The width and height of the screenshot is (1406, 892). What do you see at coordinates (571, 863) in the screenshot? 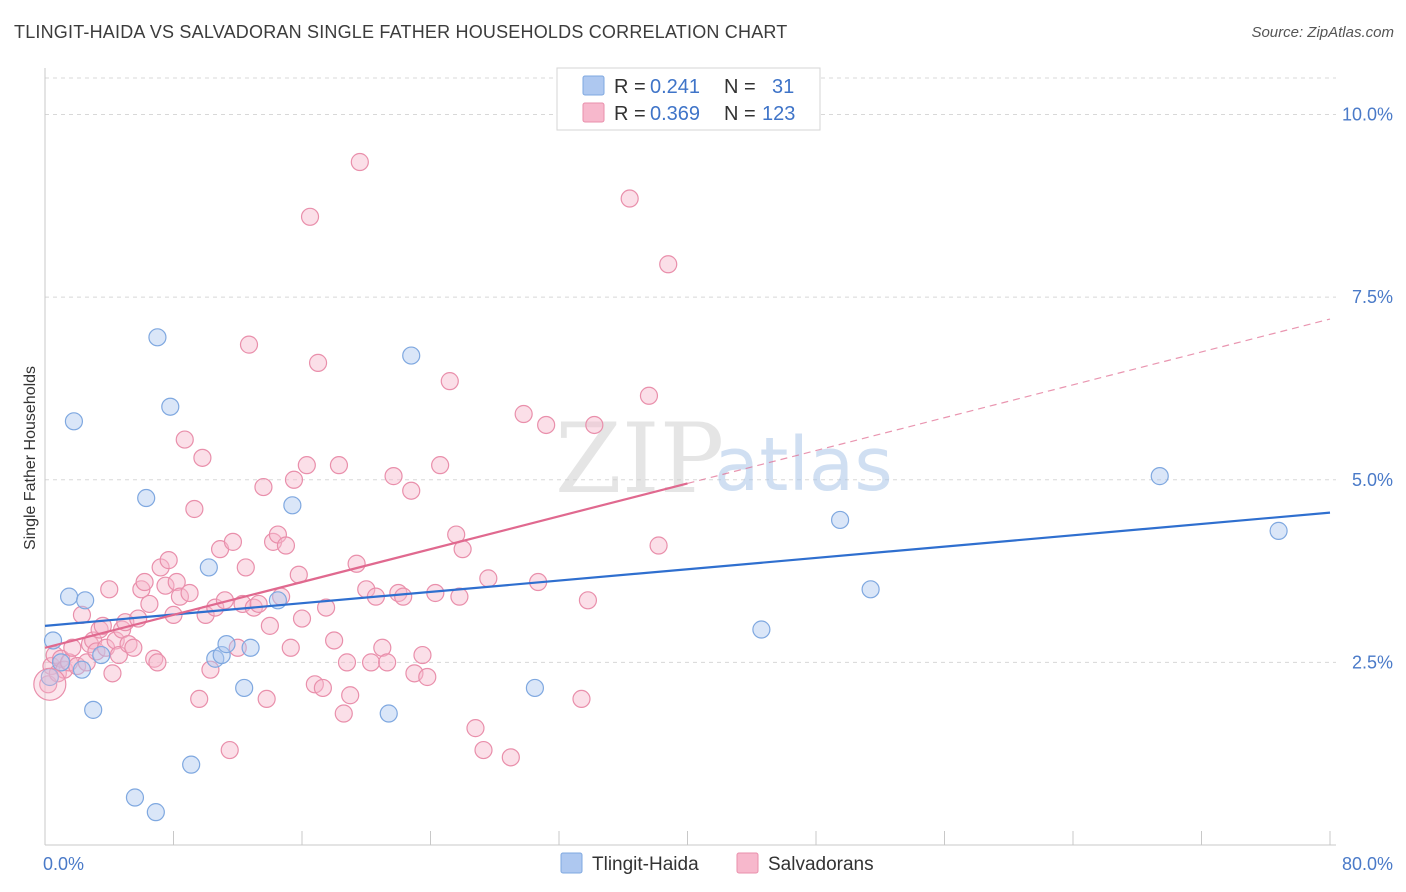
I see `series-legend-swatch-tlingit-haida` at bounding box center [571, 863].